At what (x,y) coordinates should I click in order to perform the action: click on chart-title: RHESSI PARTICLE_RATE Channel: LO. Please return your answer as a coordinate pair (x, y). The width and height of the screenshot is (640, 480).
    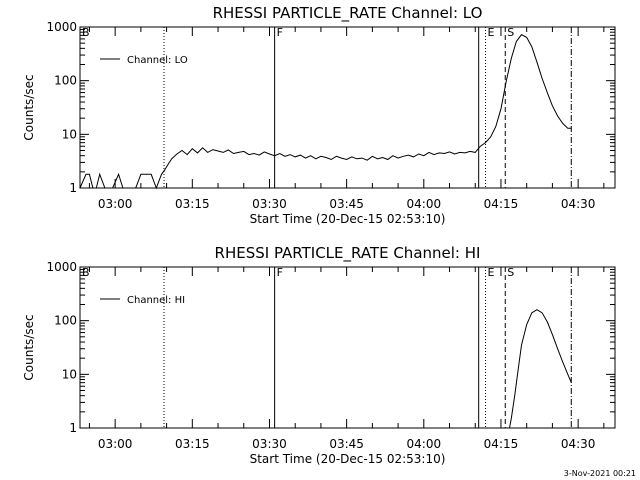
    Looking at the image, I should click on (348, 13).